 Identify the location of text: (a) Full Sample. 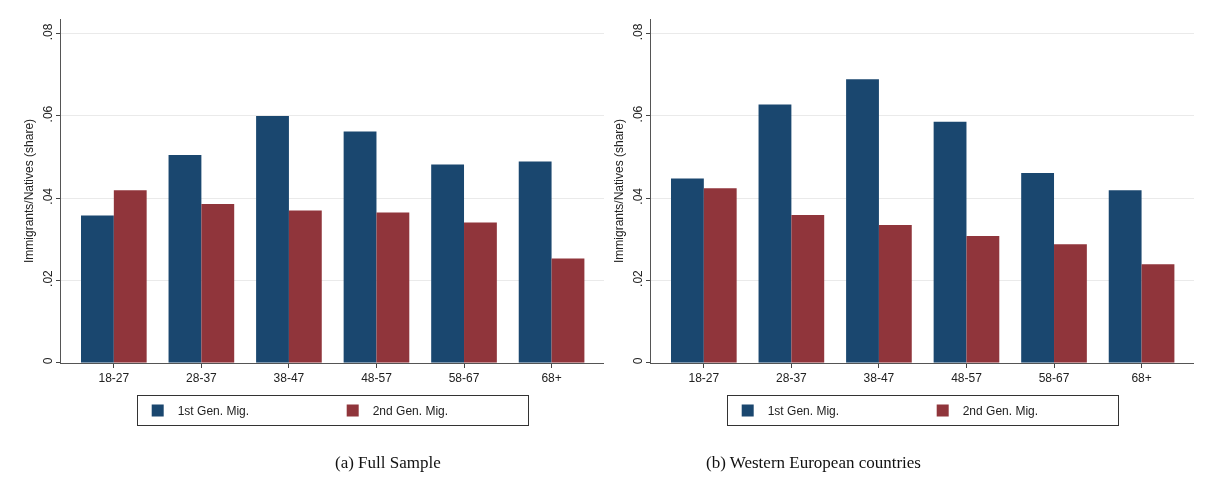
(388, 462).